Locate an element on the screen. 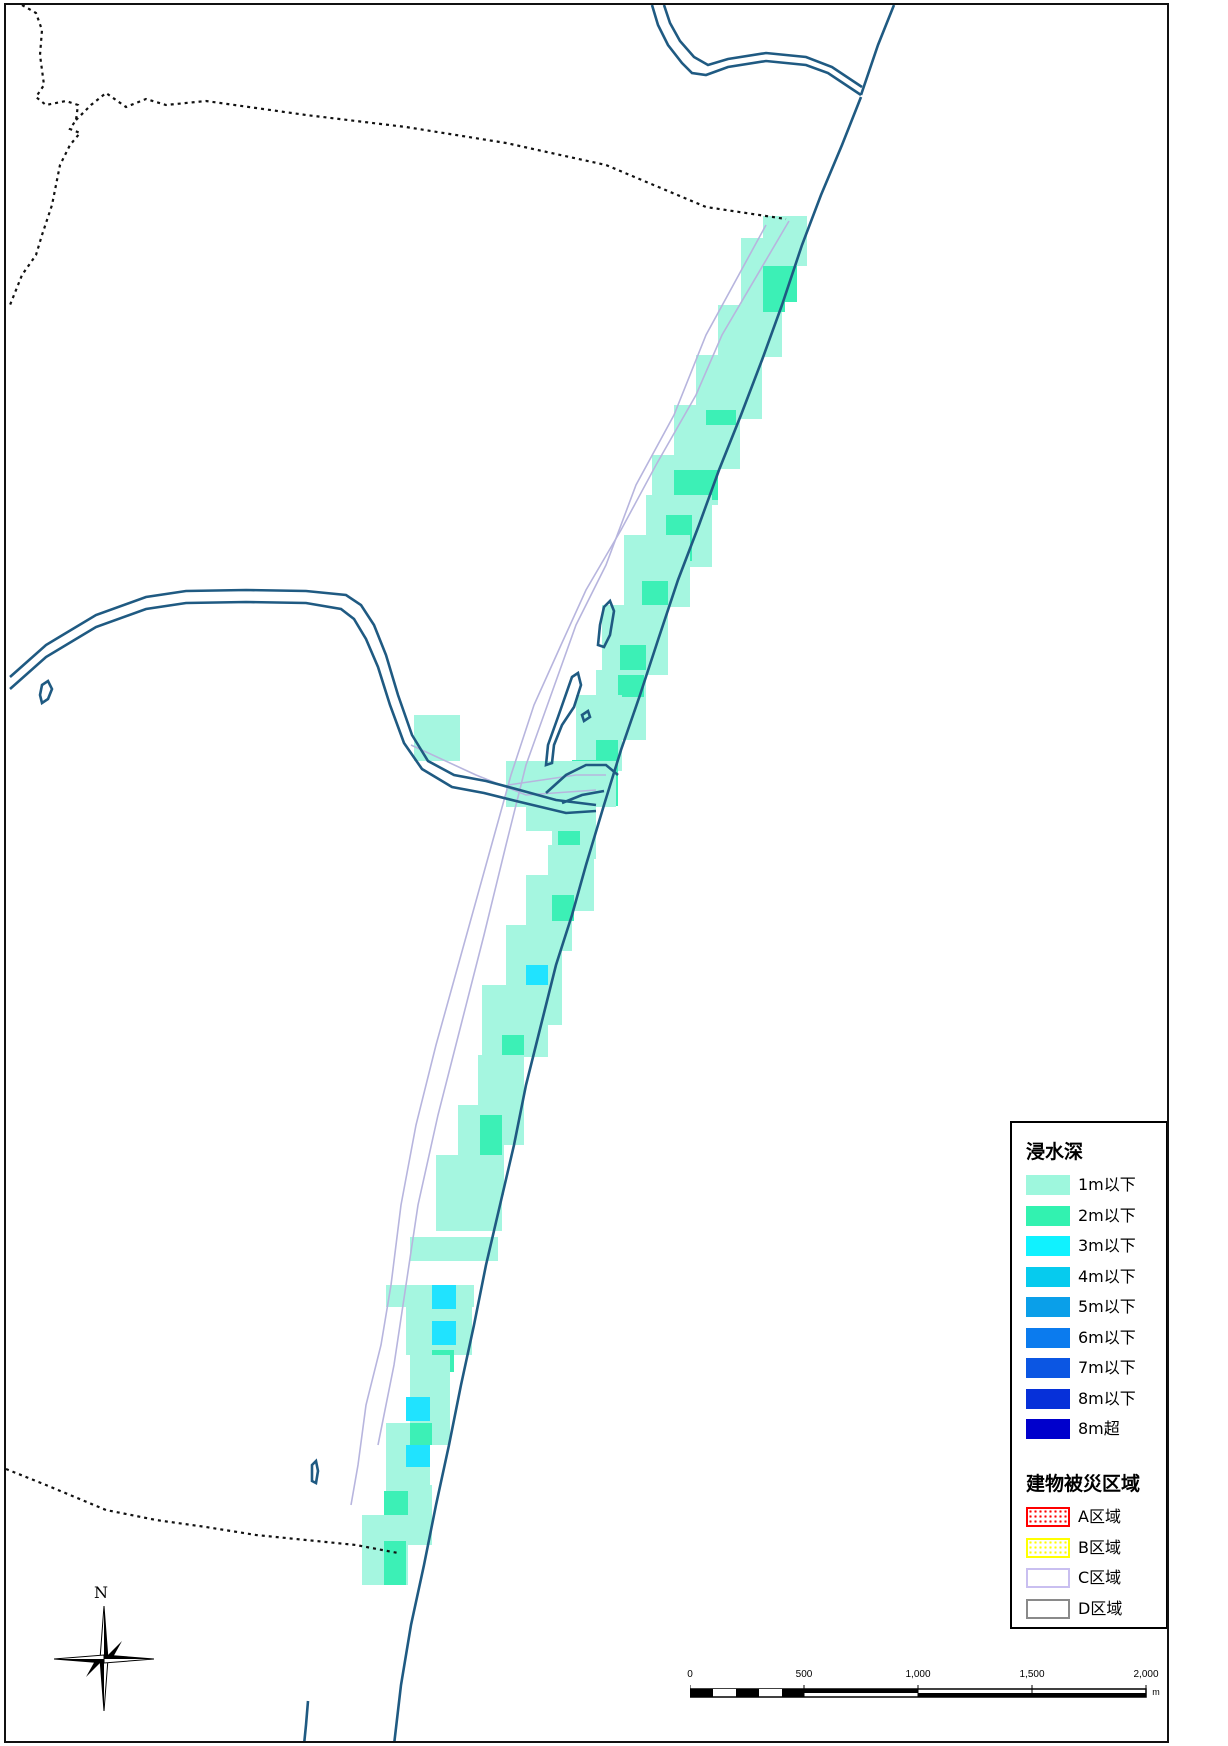 The width and height of the screenshot is (1228, 1746). scale-tick-500: 500 is located at coordinates (804, 1674).